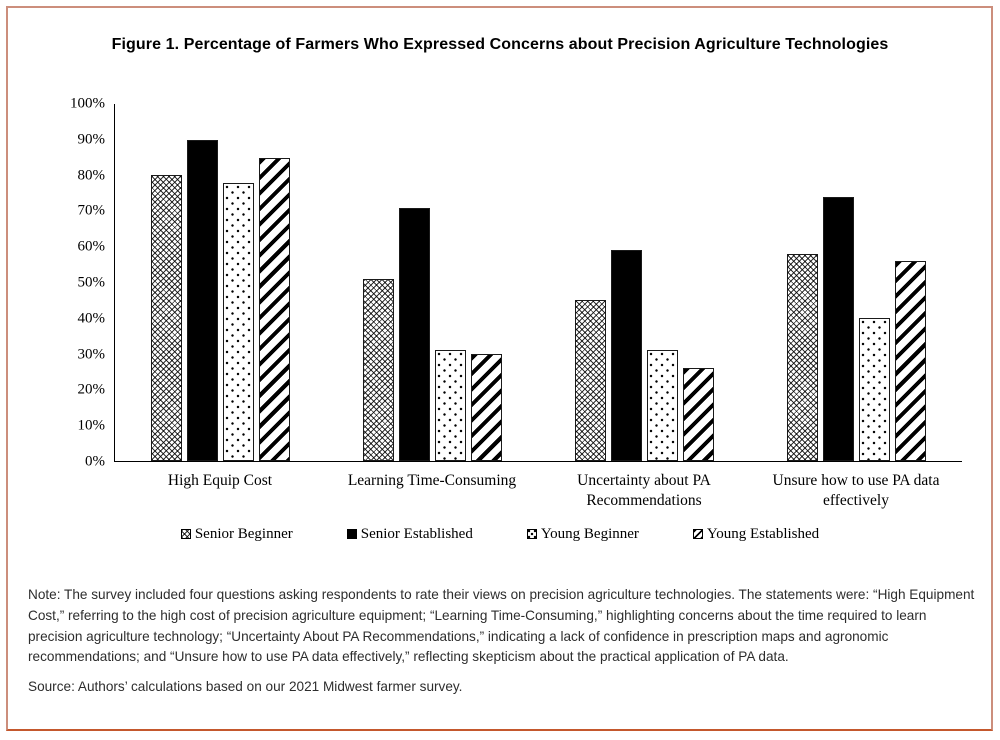 The image size is (1000, 740). Describe the element at coordinates (185, 534) in the screenshot. I see `legend-swatch-crosshatch-icon` at that location.